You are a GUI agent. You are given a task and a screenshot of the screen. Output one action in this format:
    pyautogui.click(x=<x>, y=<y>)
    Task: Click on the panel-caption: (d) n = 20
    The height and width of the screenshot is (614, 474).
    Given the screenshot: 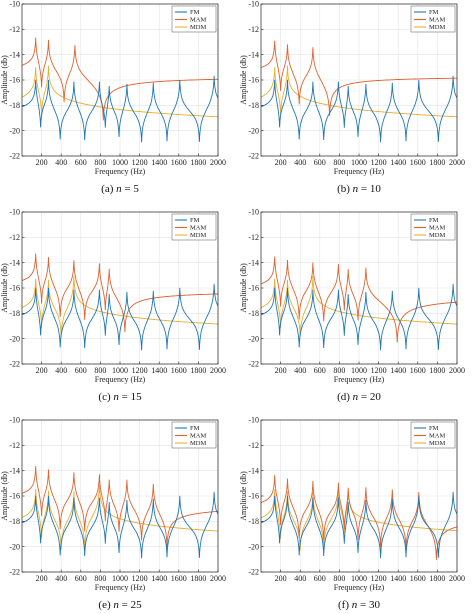 What is the action you would take?
    pyautogui.click(x=359, y=397)
    